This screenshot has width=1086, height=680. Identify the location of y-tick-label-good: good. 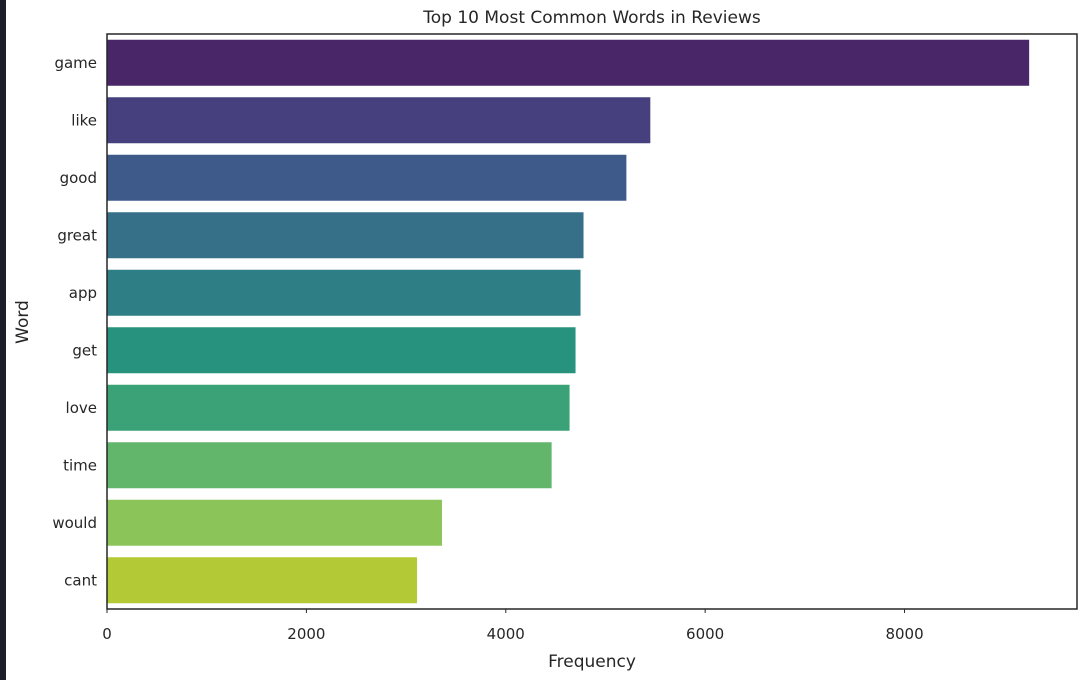
(78, 178).